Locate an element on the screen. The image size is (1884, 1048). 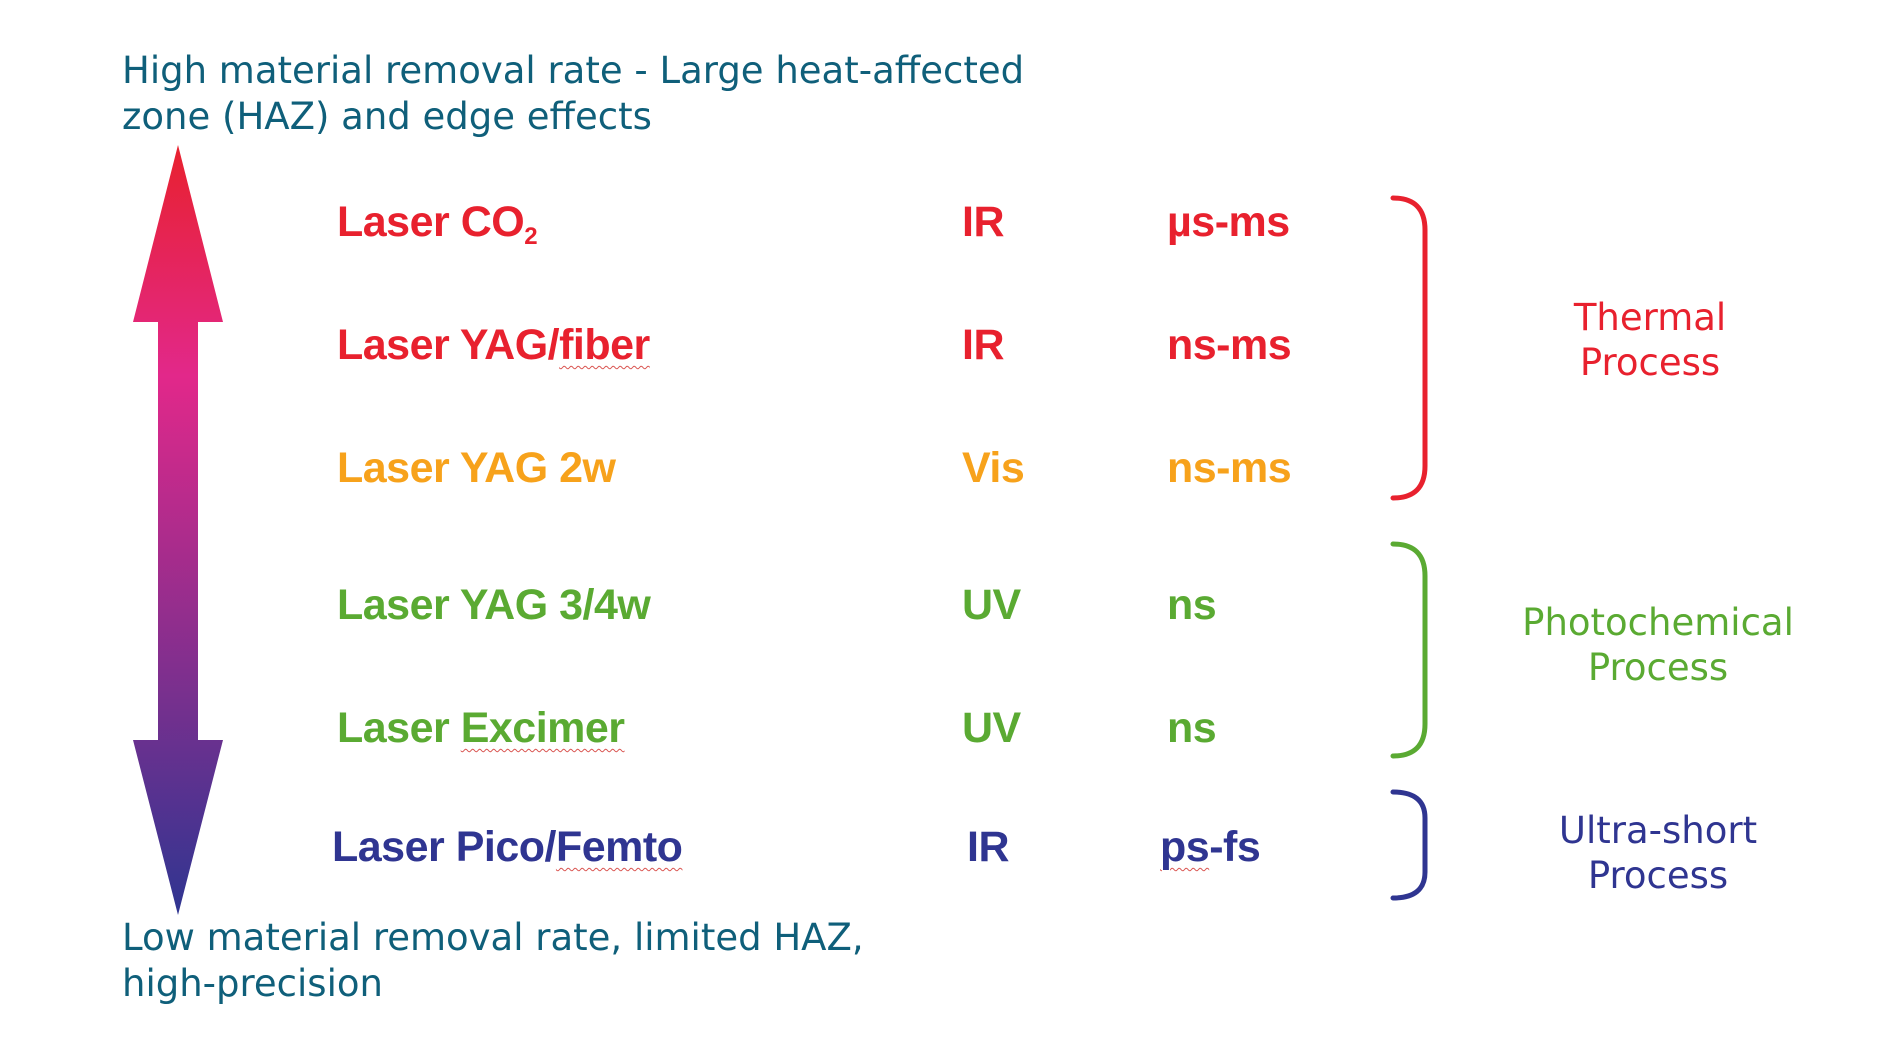
process-label-line1: Ultra-short is located at coordinates (1658, 830).